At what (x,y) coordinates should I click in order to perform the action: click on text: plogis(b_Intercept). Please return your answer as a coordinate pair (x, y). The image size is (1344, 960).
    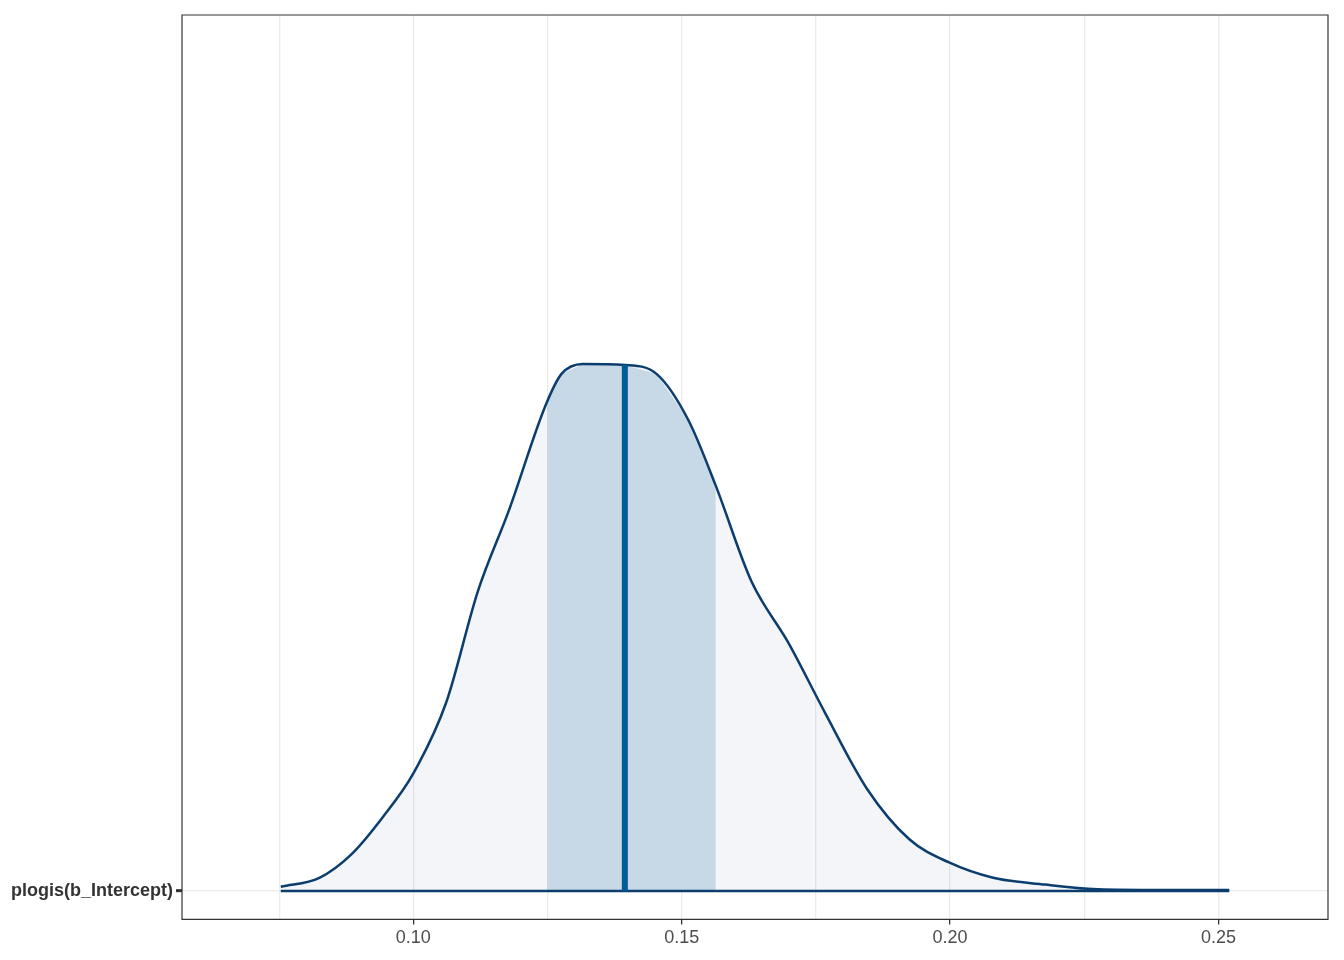
    Looking at the image, I should click on (92, 889).